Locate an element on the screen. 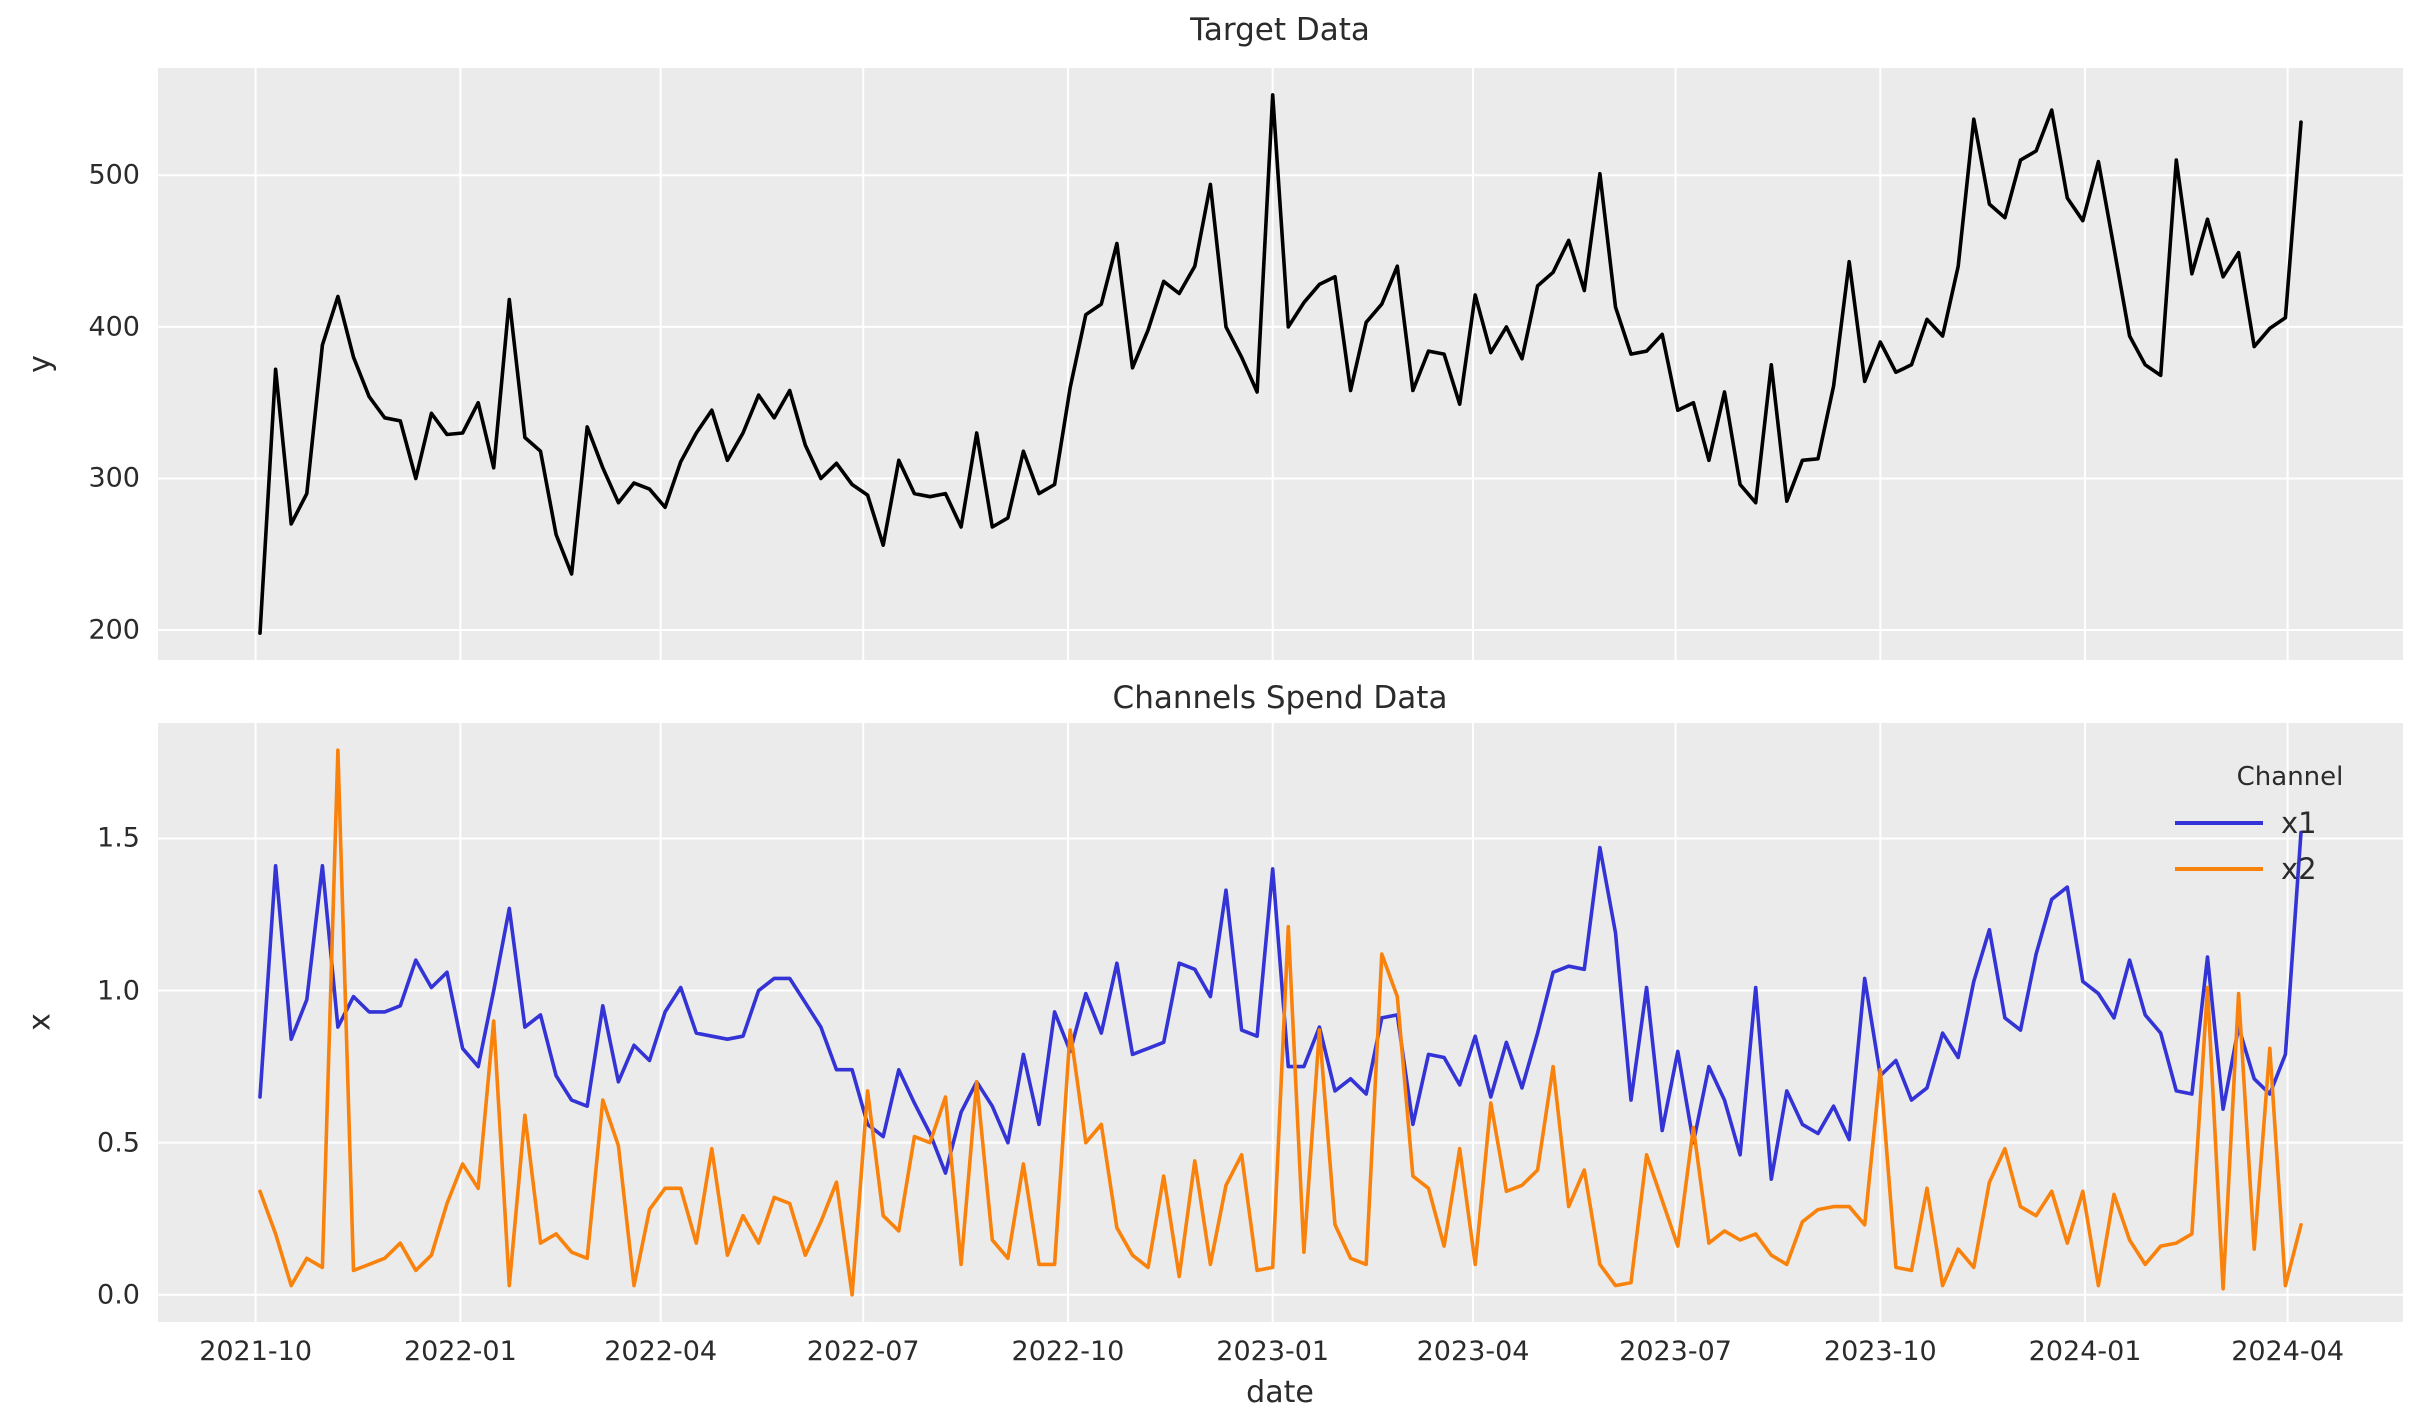 This screenshot has width=2423, height=1423. bottom-y-axis-label: x is located at coordinates (40, 1022).